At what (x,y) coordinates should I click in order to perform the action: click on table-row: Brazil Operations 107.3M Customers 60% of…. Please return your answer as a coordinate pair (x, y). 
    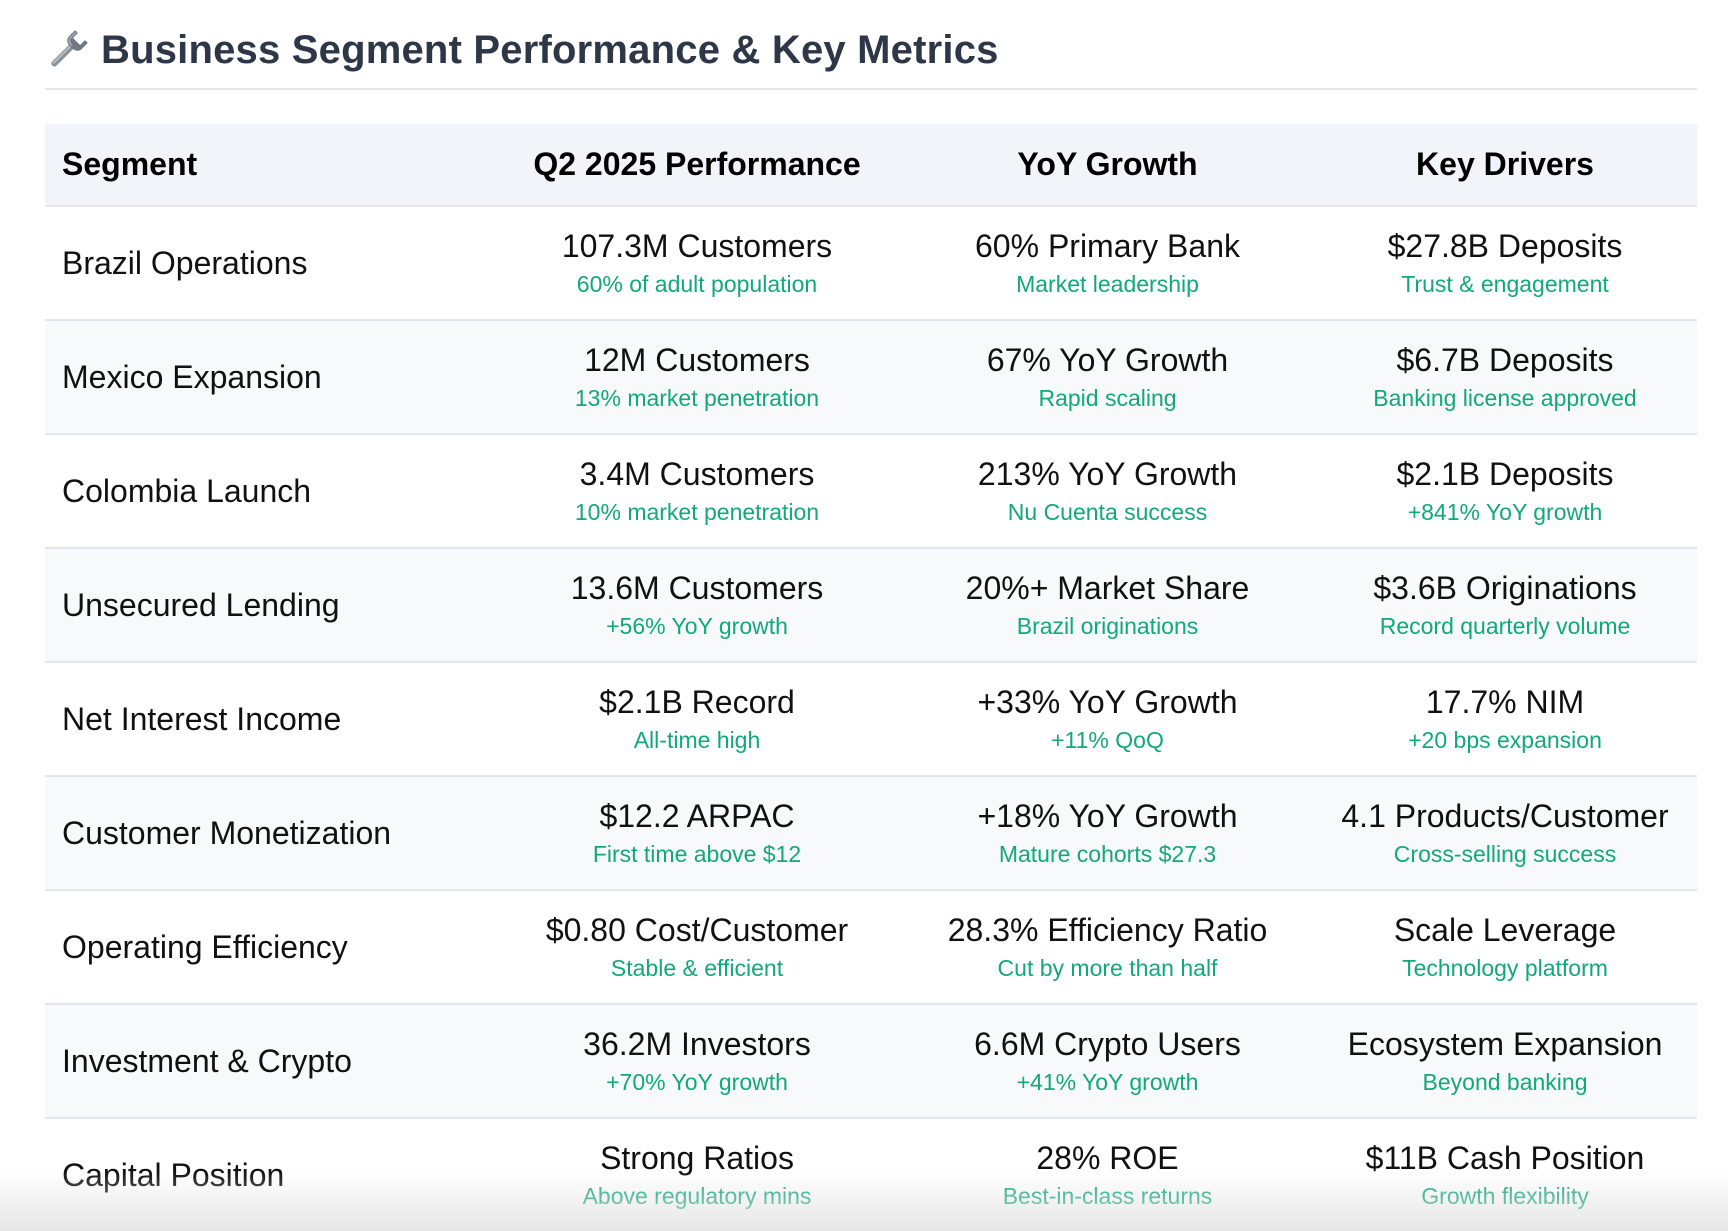
    Looking at the image, I should click on (871, 263).